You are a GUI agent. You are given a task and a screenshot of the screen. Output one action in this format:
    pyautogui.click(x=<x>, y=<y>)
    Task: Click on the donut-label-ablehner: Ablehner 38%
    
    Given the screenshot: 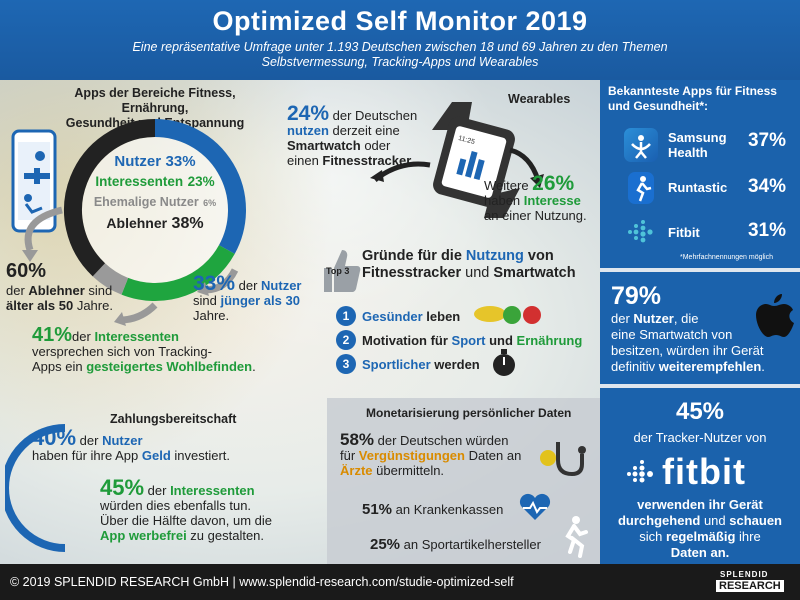 What is the action you would take?
    pyautogui.click(x=155, y=223)
    